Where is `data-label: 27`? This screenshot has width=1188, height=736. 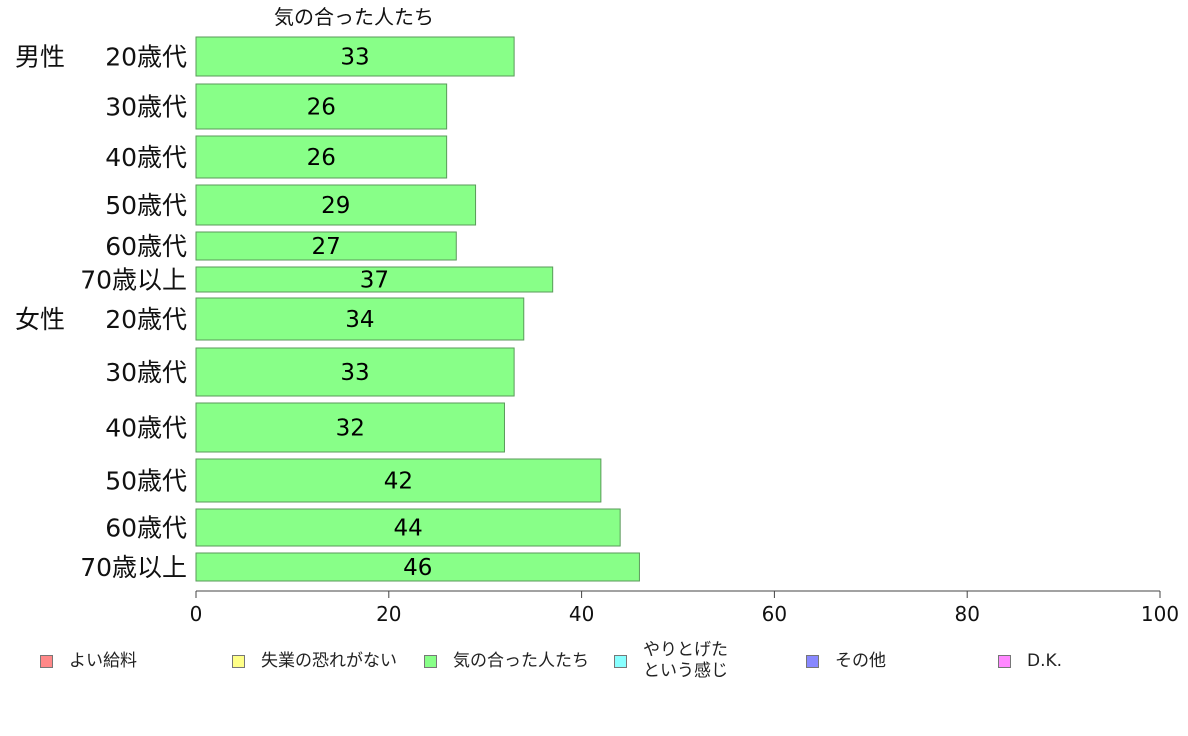
data-label: 27 is located at coordinates (325, 247).